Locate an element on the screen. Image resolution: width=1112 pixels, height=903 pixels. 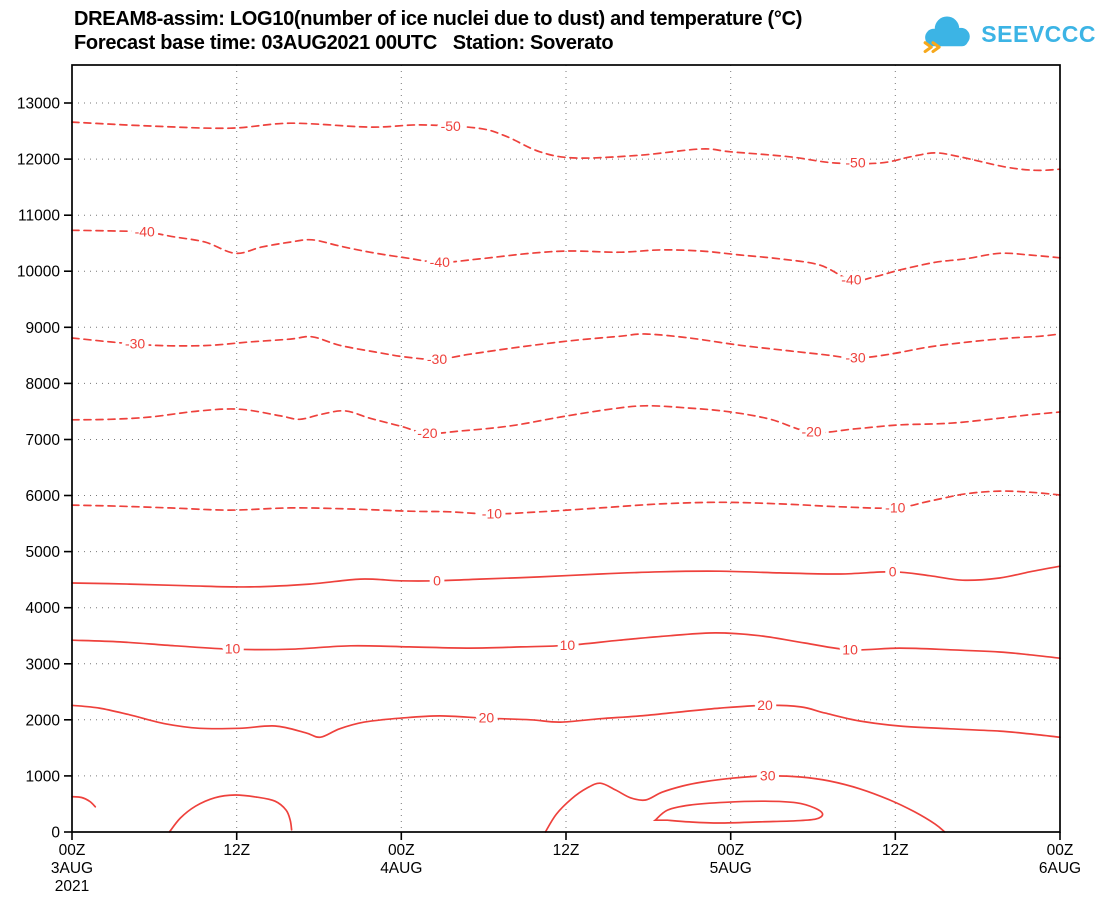
y-tick-label: 0 is located at coordinates (55, 833).